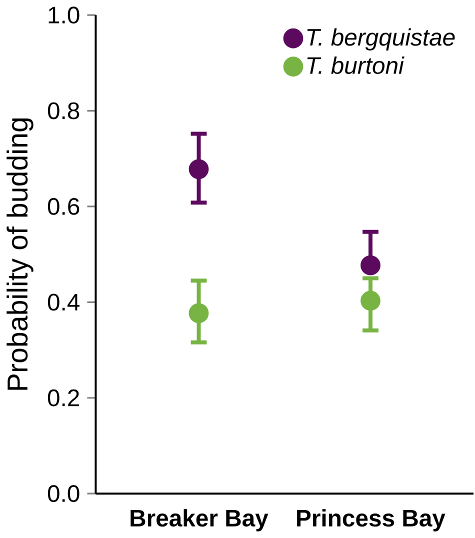  What do you see at coordinates (64, 111) in the screenshot?
I see `y-tick-label: 0.8` at bounding box center [64, 111].